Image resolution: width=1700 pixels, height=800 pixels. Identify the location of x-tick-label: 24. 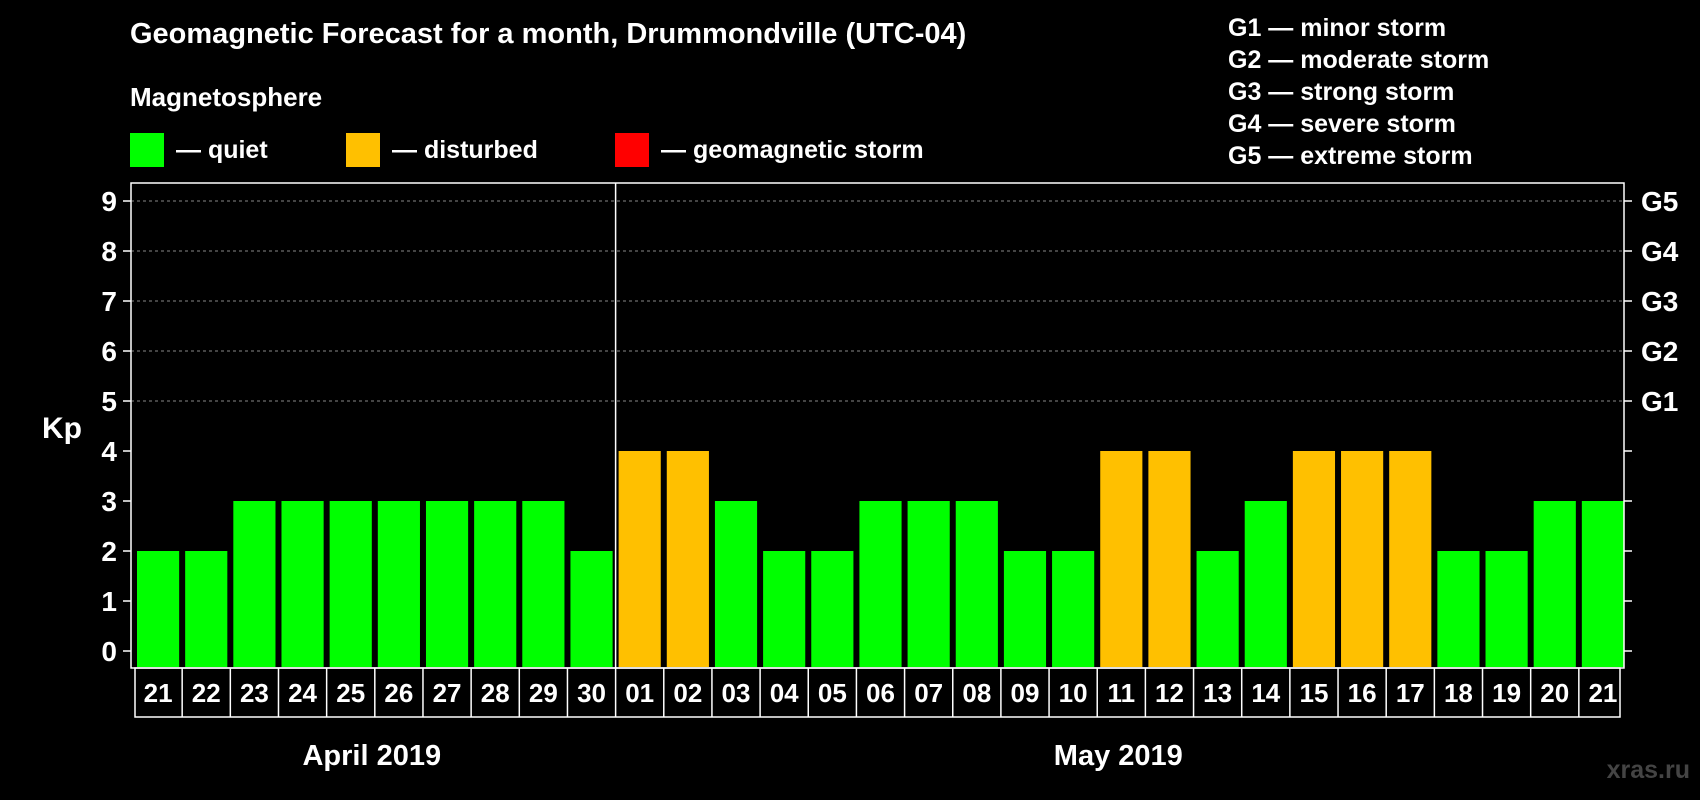
(302, 693).